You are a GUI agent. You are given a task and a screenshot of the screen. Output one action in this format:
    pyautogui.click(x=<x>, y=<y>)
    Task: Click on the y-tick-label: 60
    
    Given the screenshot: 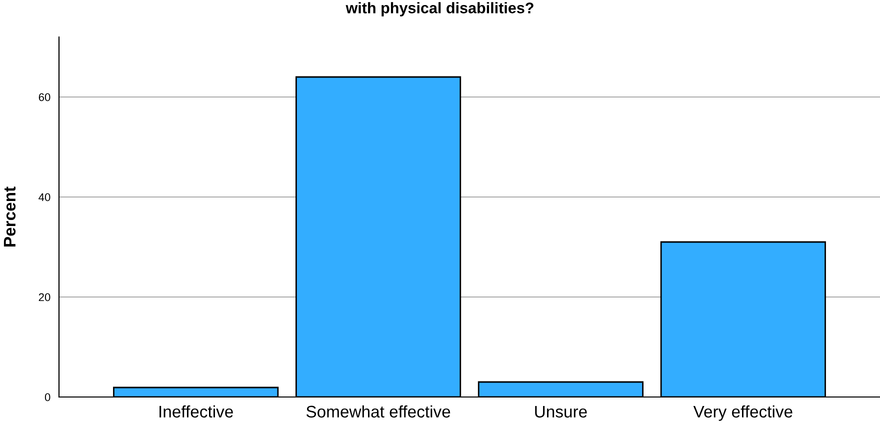 What is the action you would take?
    pyautogui.click(x=44, y=97)
    